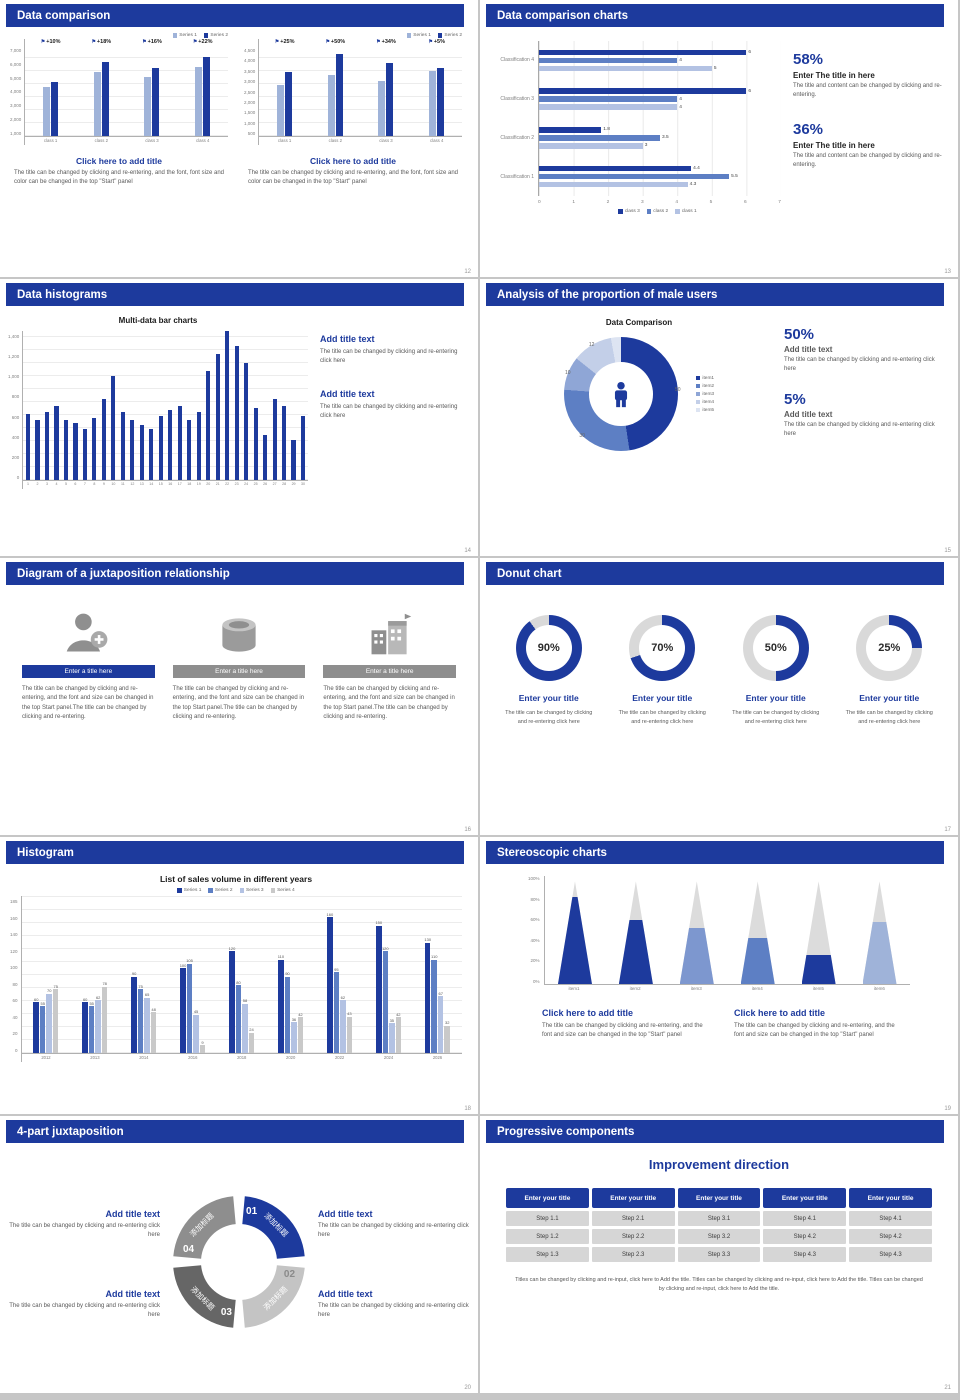 This screenshot has height=1400, width=960. What do you see at coordinates (386, 92) in the screenshot?
I see `bar-group: +34% class 3` at bounding box center [386, 92].